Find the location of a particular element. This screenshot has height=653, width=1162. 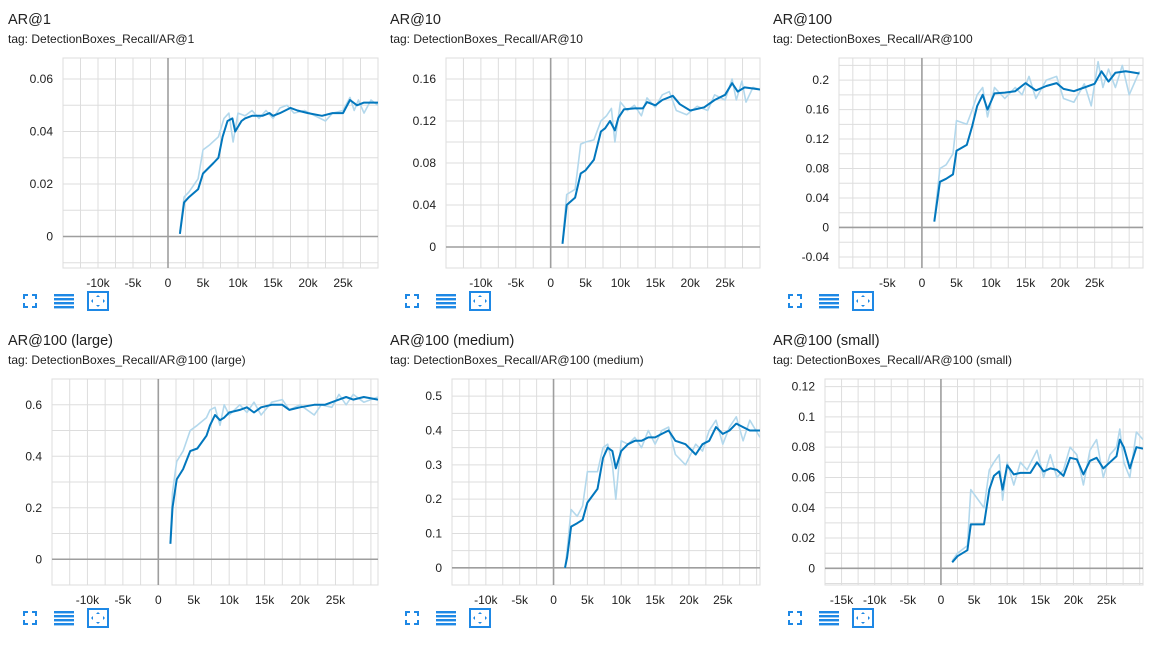

chart-title: AR@100 (medium) is located at coordinates (452, 341).